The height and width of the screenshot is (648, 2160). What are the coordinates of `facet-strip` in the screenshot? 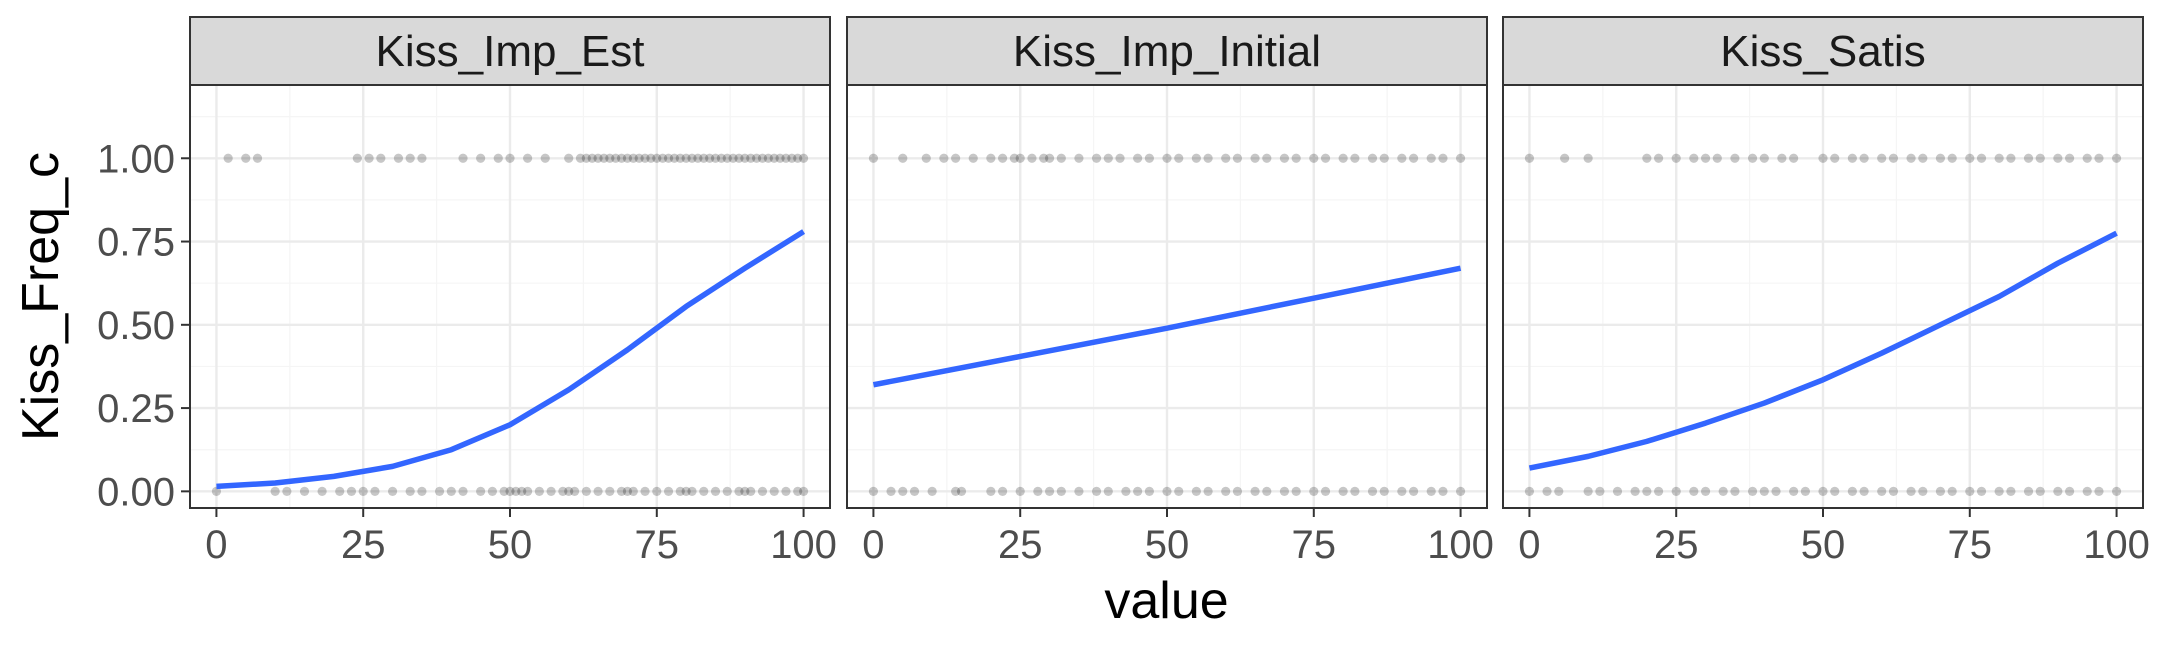 It's located at (1823, 51).